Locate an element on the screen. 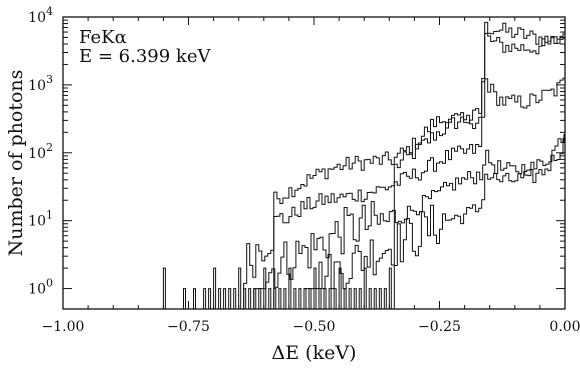 Image resolution: width=580 pixels, height=368 pixels. x-tick-label: −0.50 is located at coordinates (314, 327).